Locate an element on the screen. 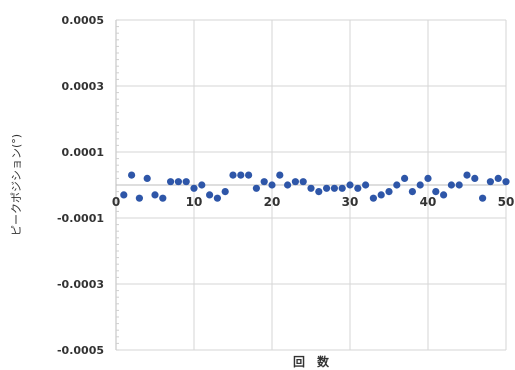 This screenshot has width=515, height=370. x-axis-title: 回 数 is located at coordinates (311, 361).